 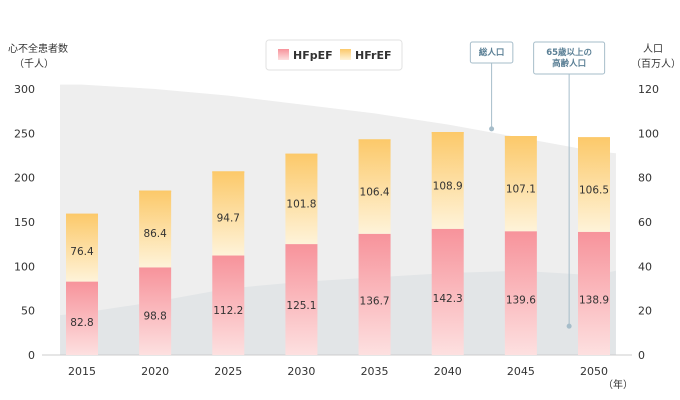 What do you see at coordinates (228, 371) in the screenshot?
I see `x-tick-label: 2025` at bounding box center [228, 371].